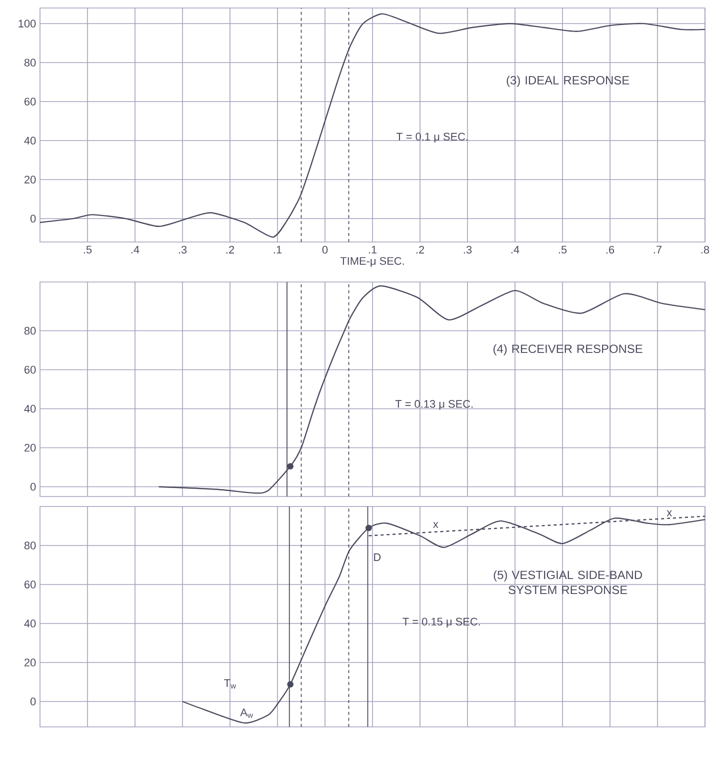  What do you see at coordinates (567, 350) in the screenshot?
I see `text: (4) RECEIVER RESPONSE` at bounding box center [567, 350].